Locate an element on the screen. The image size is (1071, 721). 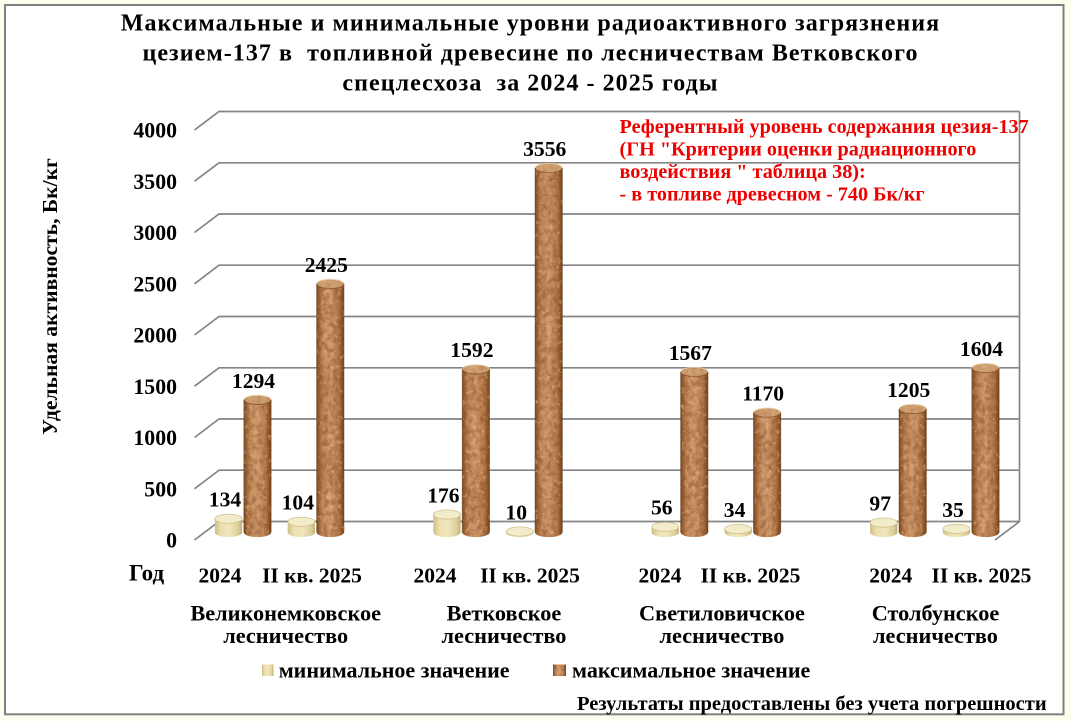
svg-text: минимальное значение is located at coordinates (394, 670).